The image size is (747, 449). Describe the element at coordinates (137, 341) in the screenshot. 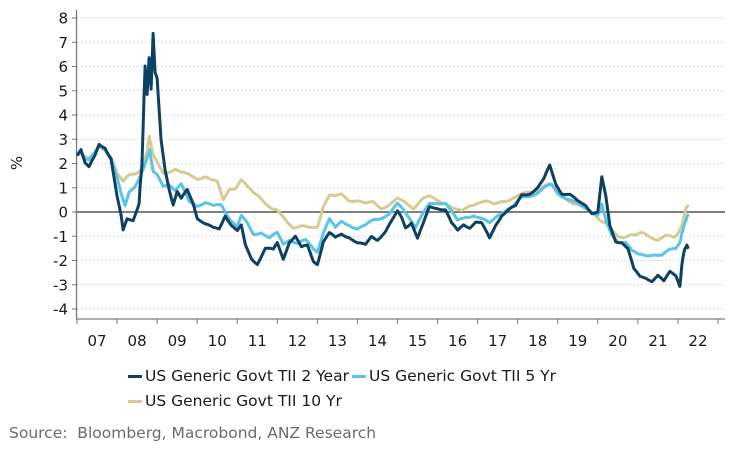

I see `x-tick-label: 08` at that location.